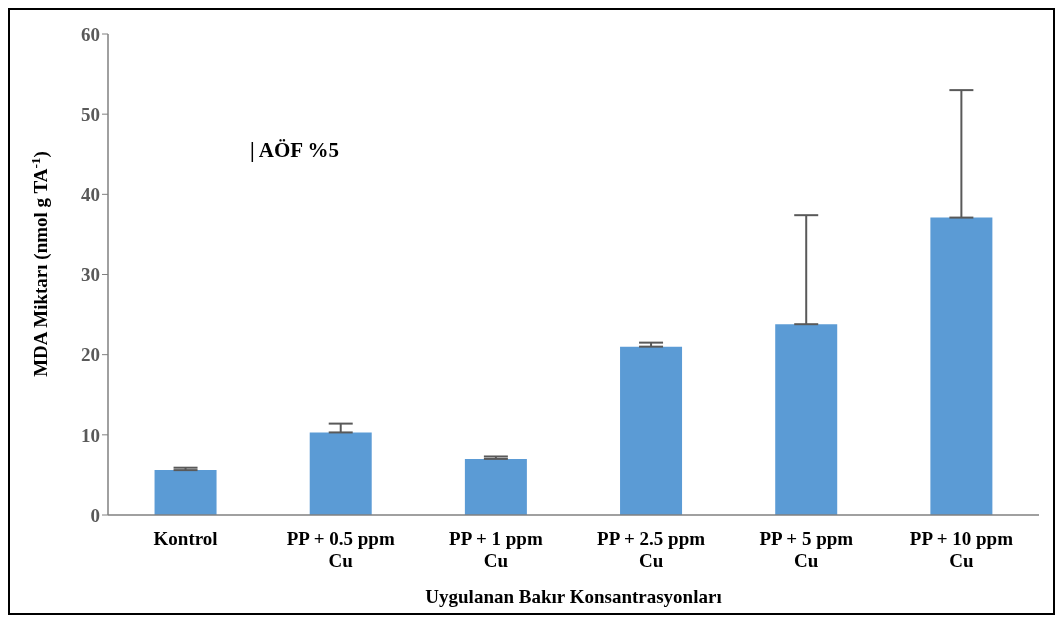 Image resolution: width=1059 pixels, height=619 pixels. What do you see at coordinates (573, 596) in the screenshot?
I see `x-axis-title: Uygulanan Bakır Konsantrasyonları` at bounding box center [573, 596].